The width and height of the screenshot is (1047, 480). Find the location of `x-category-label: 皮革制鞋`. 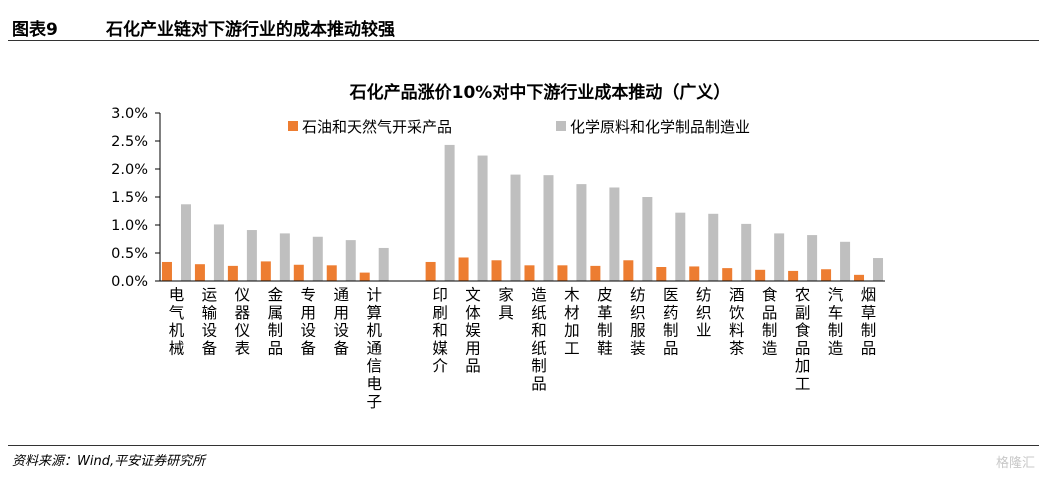

x-category-label: 皮革制鞋 is located at coordinates (605, 321).